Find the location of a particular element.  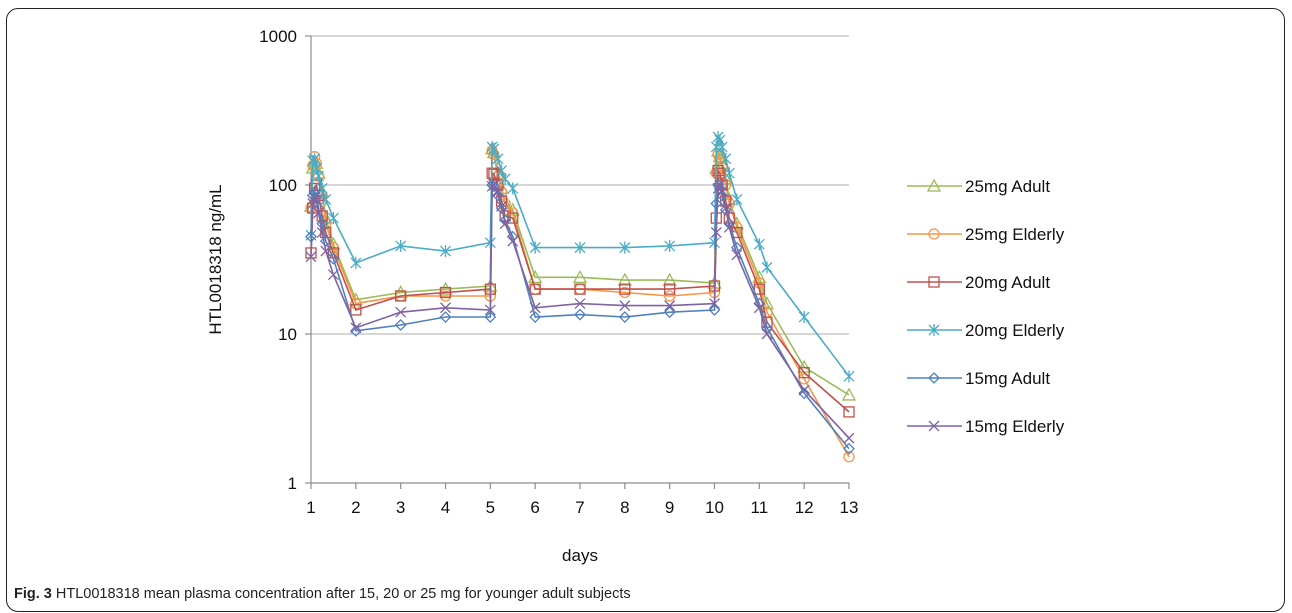

x-tick-label: 4 is located at coordinates (445, 507).